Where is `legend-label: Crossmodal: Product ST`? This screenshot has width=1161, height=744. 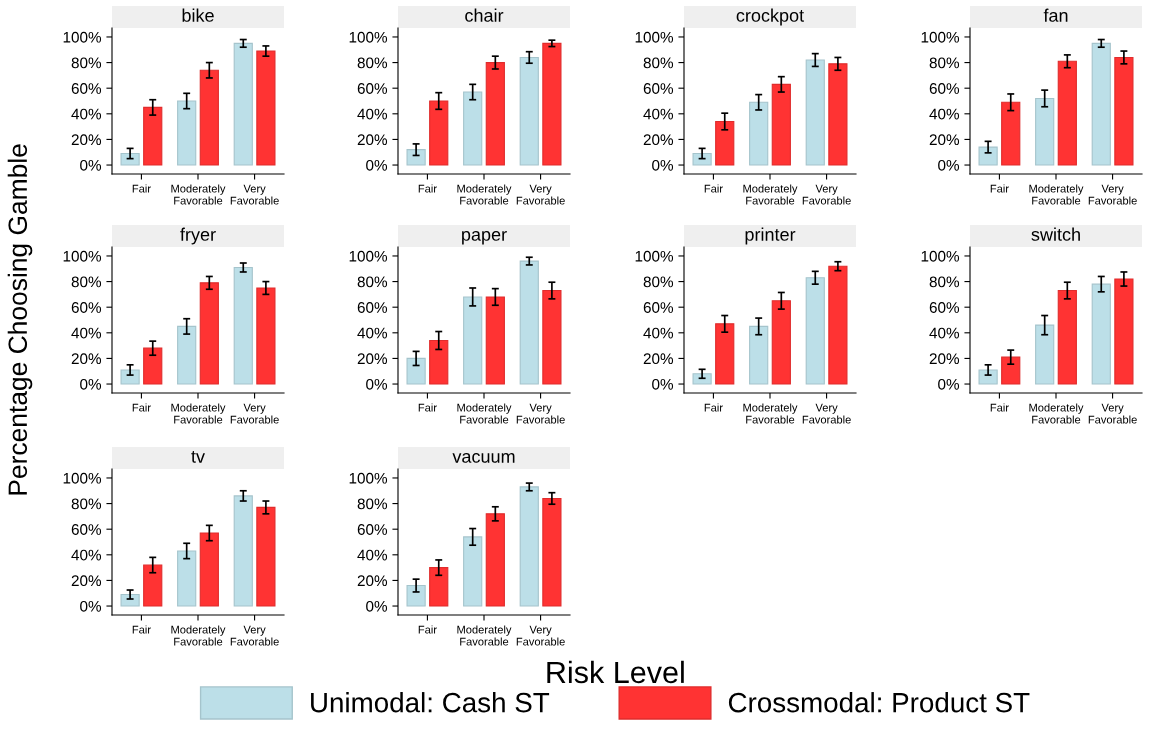 legend-label: Crossmodal: Product ST is located at coordinates (879, 702).